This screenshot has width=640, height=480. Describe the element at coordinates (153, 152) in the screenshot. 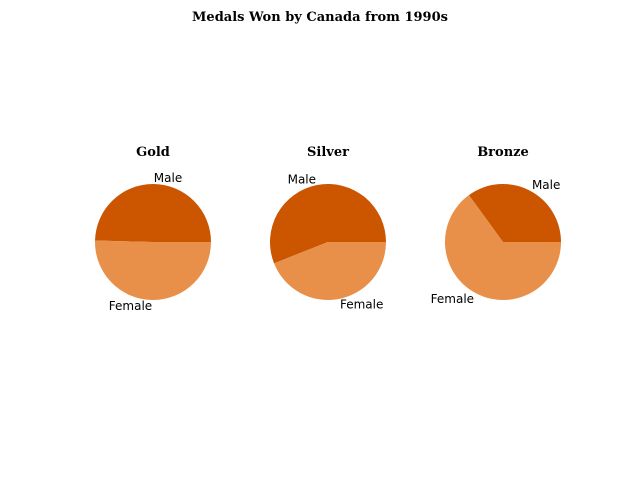

I see `pie-title: Gold` at that location.